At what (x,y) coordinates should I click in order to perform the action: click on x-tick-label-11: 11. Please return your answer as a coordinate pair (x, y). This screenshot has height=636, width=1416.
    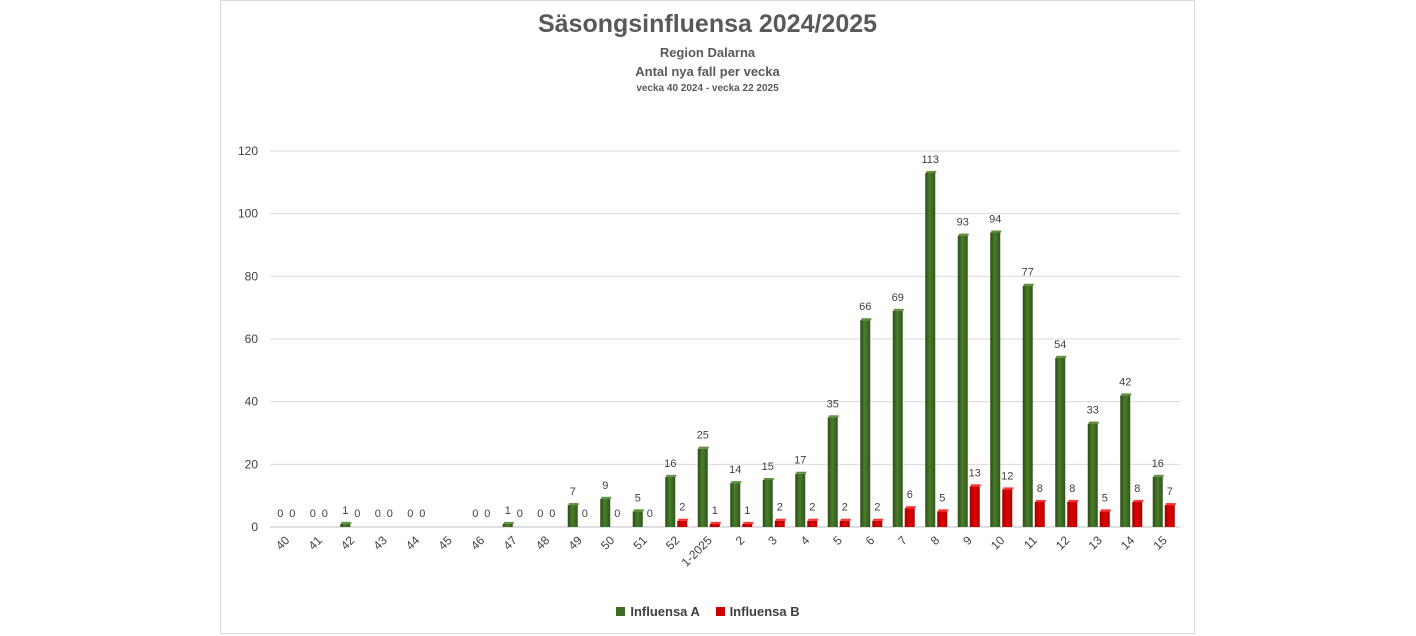
    Looking at the image, I should click on (1030, 542).